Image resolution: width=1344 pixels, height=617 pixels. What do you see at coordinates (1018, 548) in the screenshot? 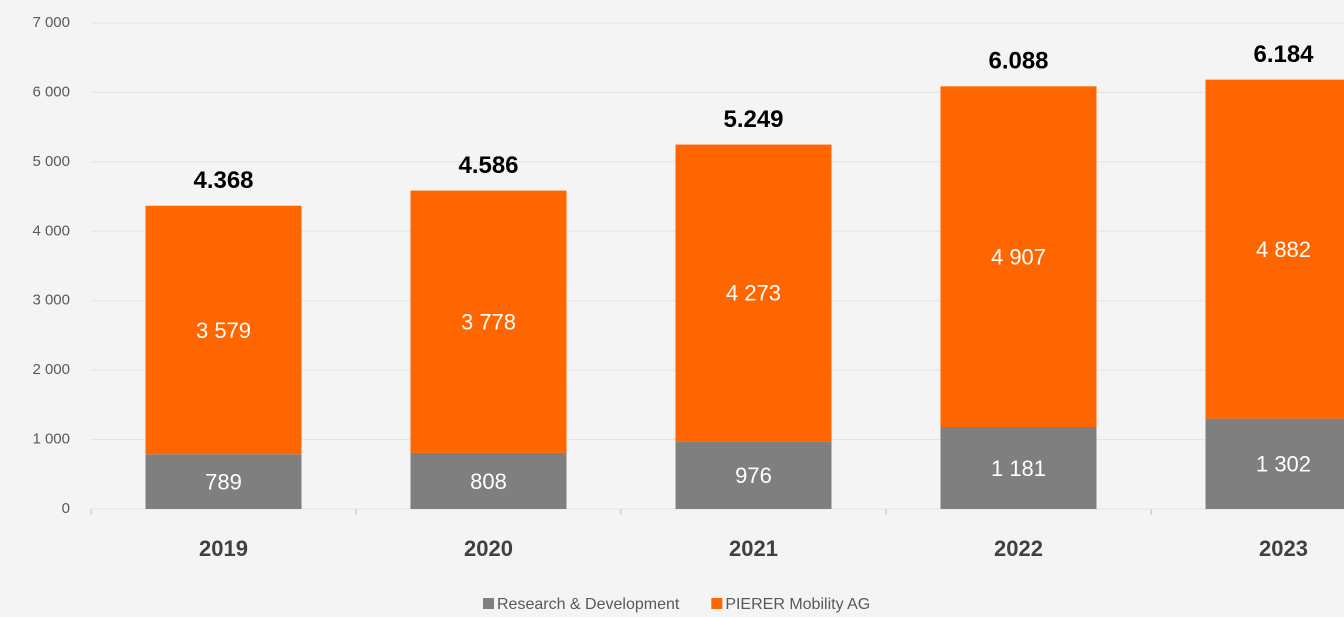
I see `x-tick-label: 2022` at bounding box center [1018, 548].